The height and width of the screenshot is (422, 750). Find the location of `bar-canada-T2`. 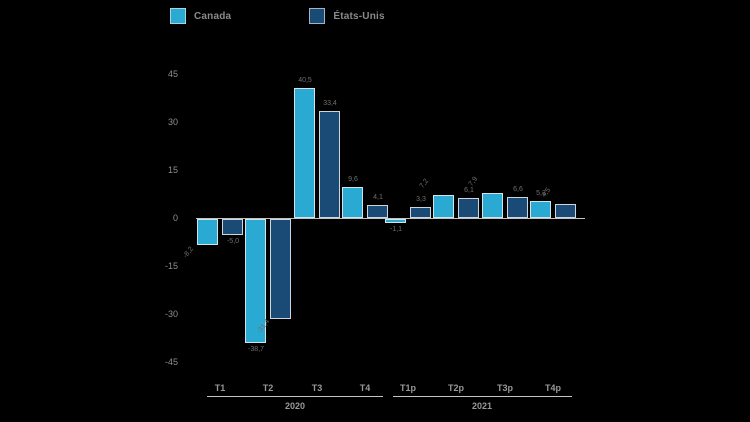

bar-canada-T2 is located at coordinates (255, 281).